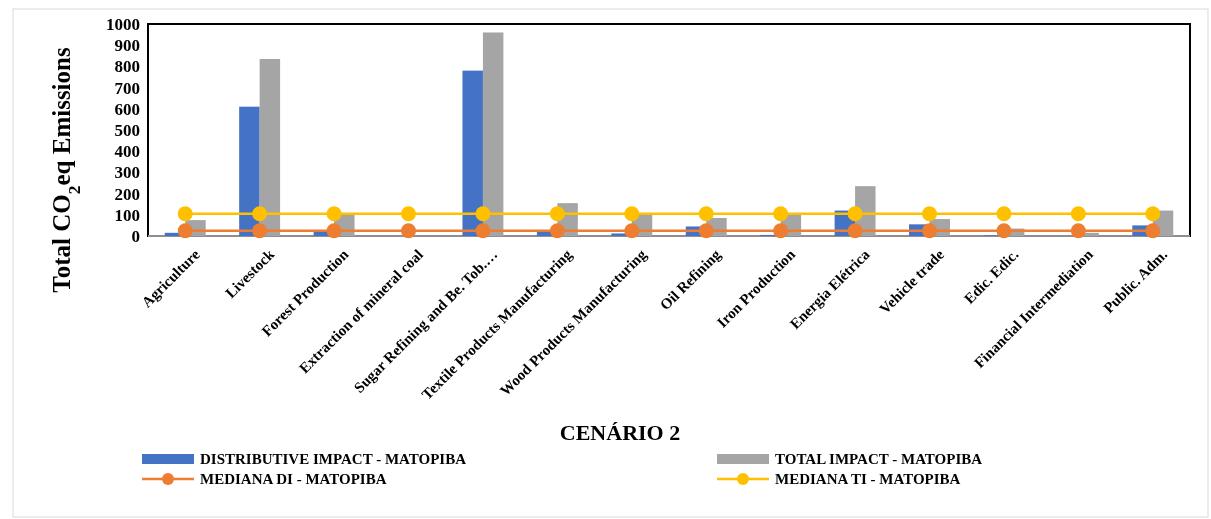 The height and width of the screenshot is (519, 1211). I want to click on y-tick-label: 500, so click(127, 130).